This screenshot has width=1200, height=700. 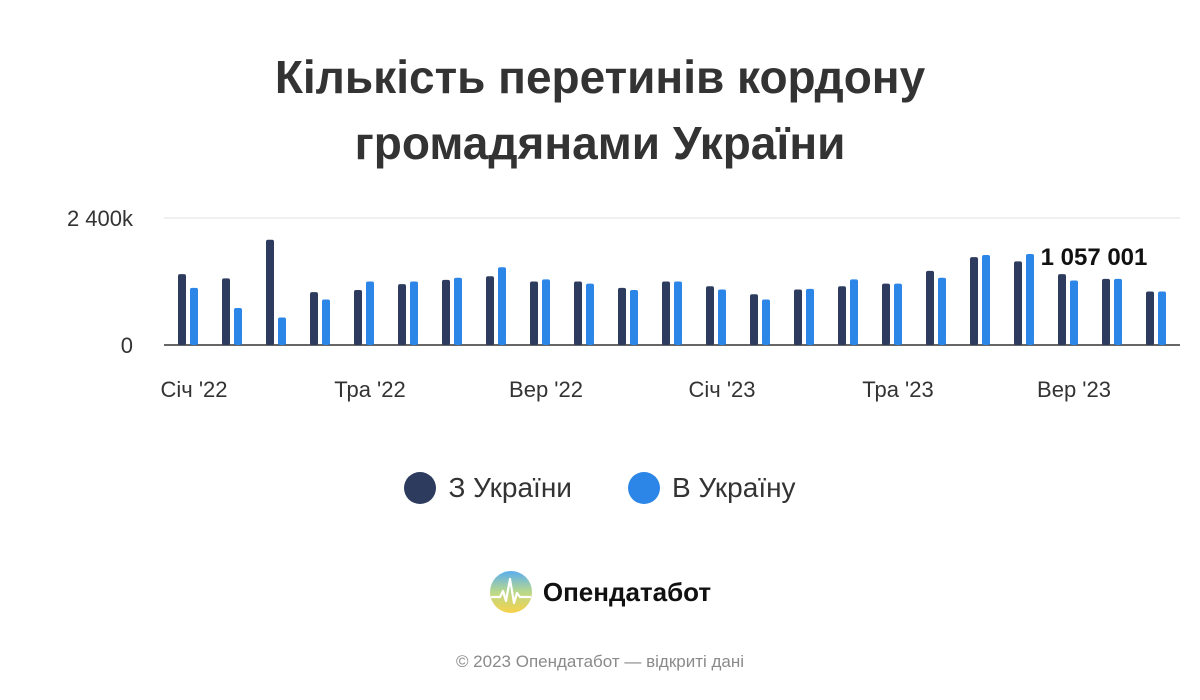 What do you see at coordinates (897, 389) in the screenshot?
I see `x-tick-label-4: Тра '23` at bounding box center [897, 389].